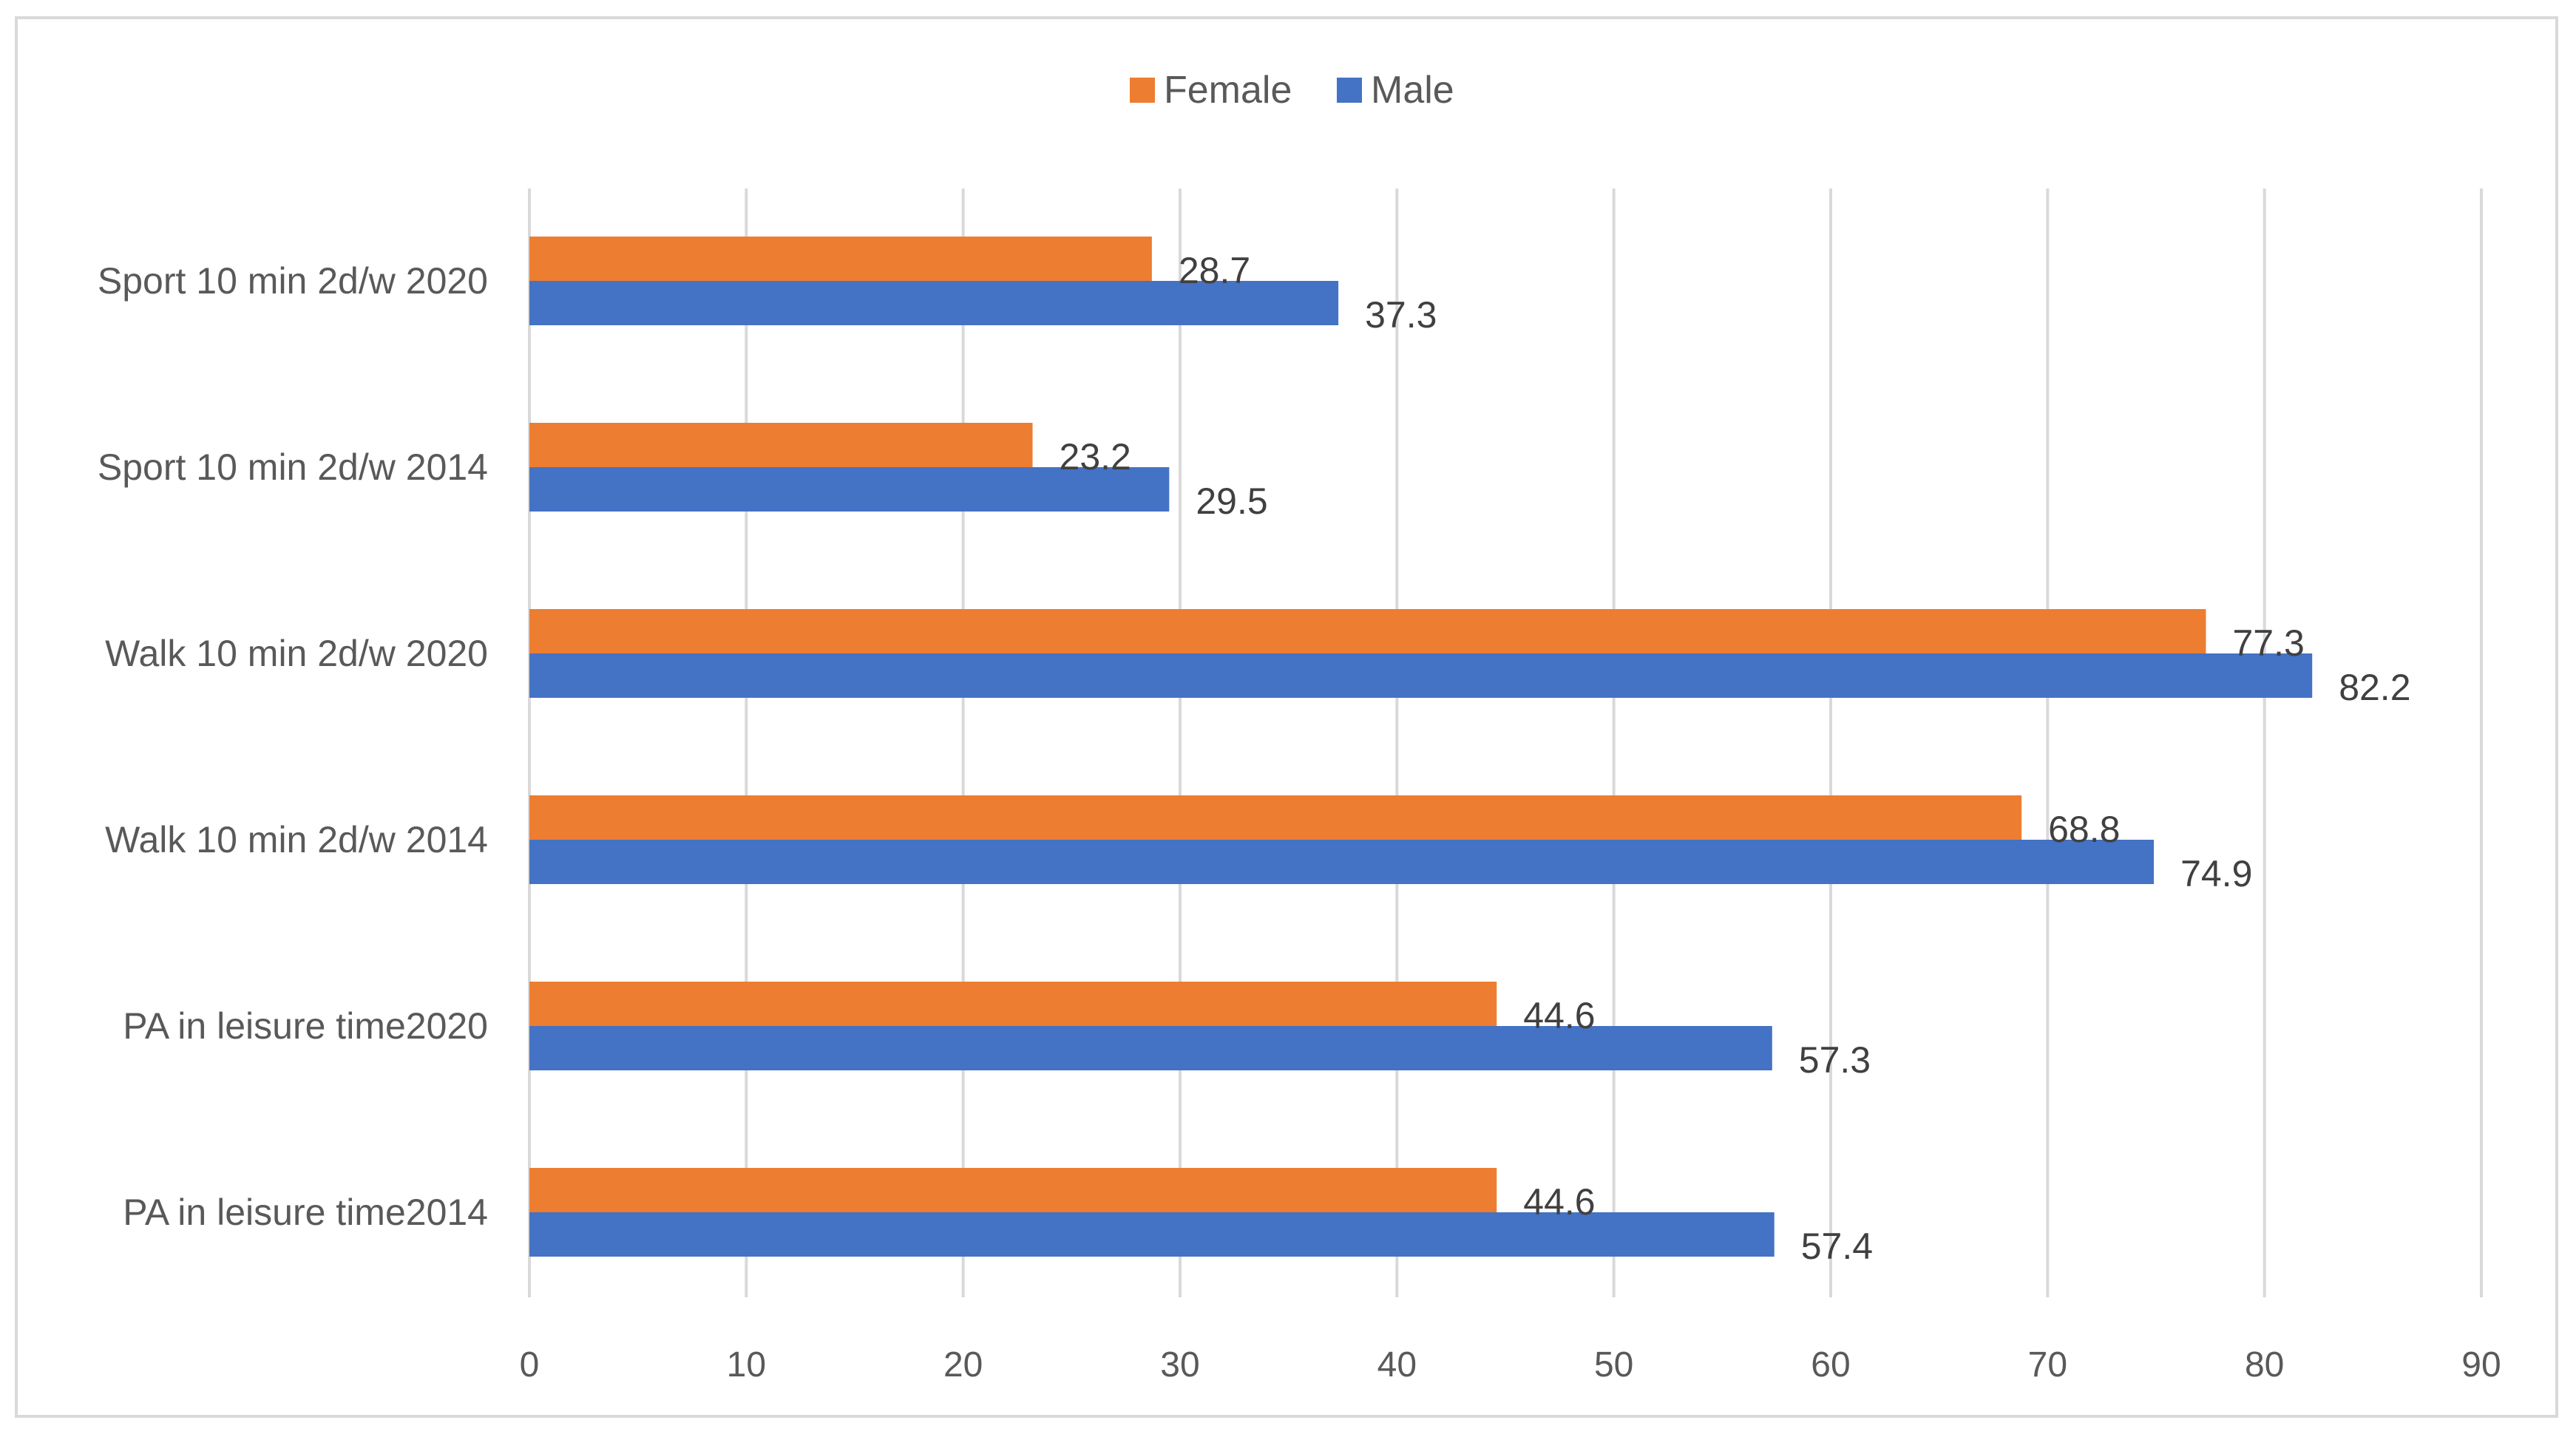 The height and width of the screenshot is (1437, 2576). I want to click on category-label: Sport 10 min 2d/w 2014, so click(293, 467).